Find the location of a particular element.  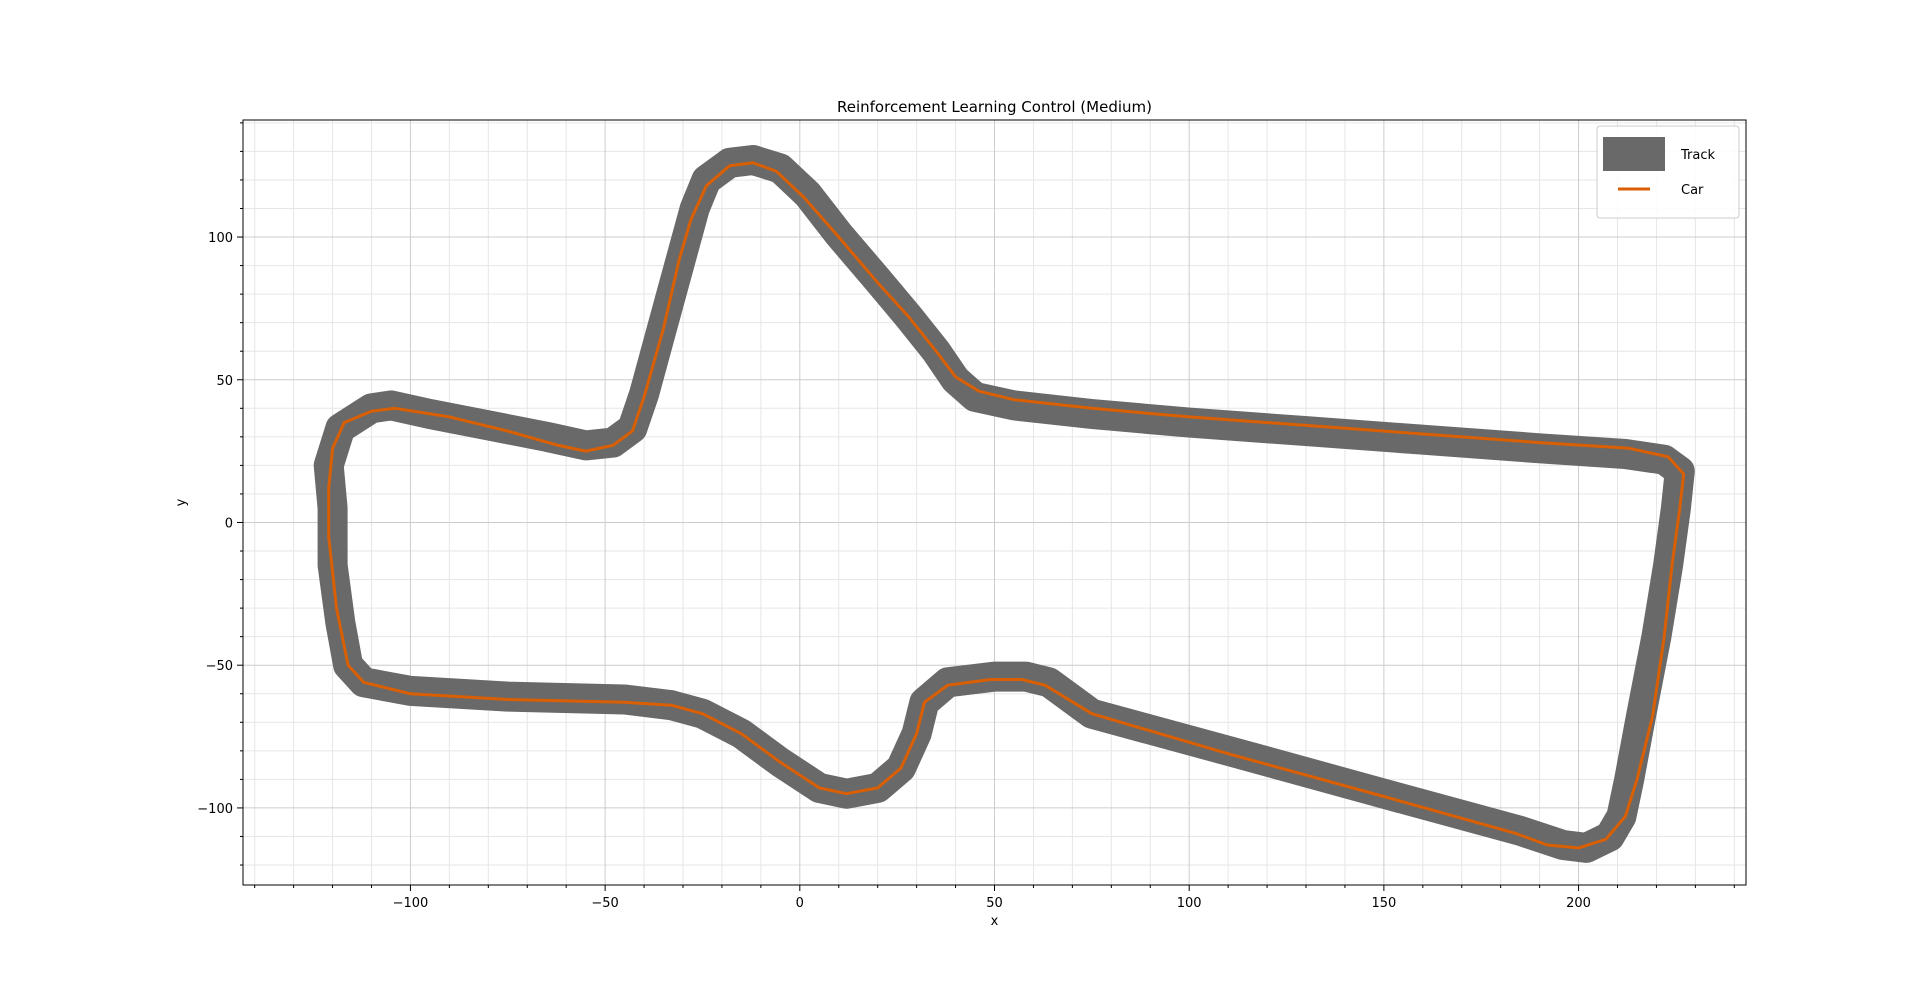

x-tick-label: −50 is located at coordinates (604, 903).